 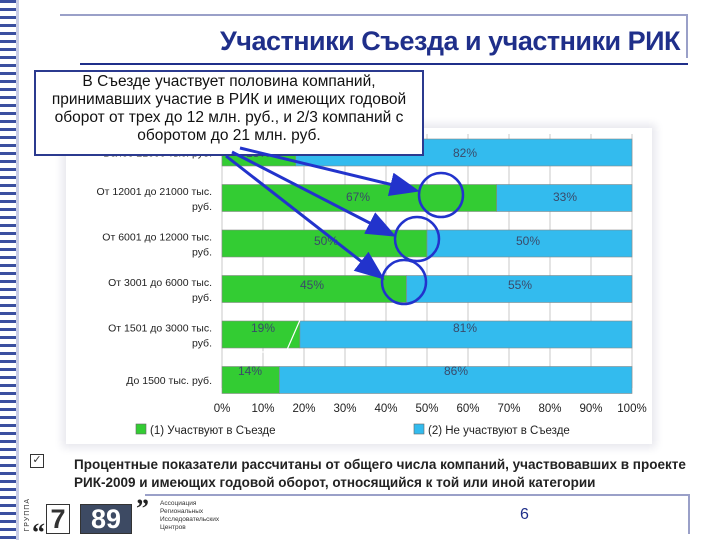 What do you see at coordinates (222, 409) in the screenshot?
I see `x-tick-label: 0%` at bounding box center [222, 409].